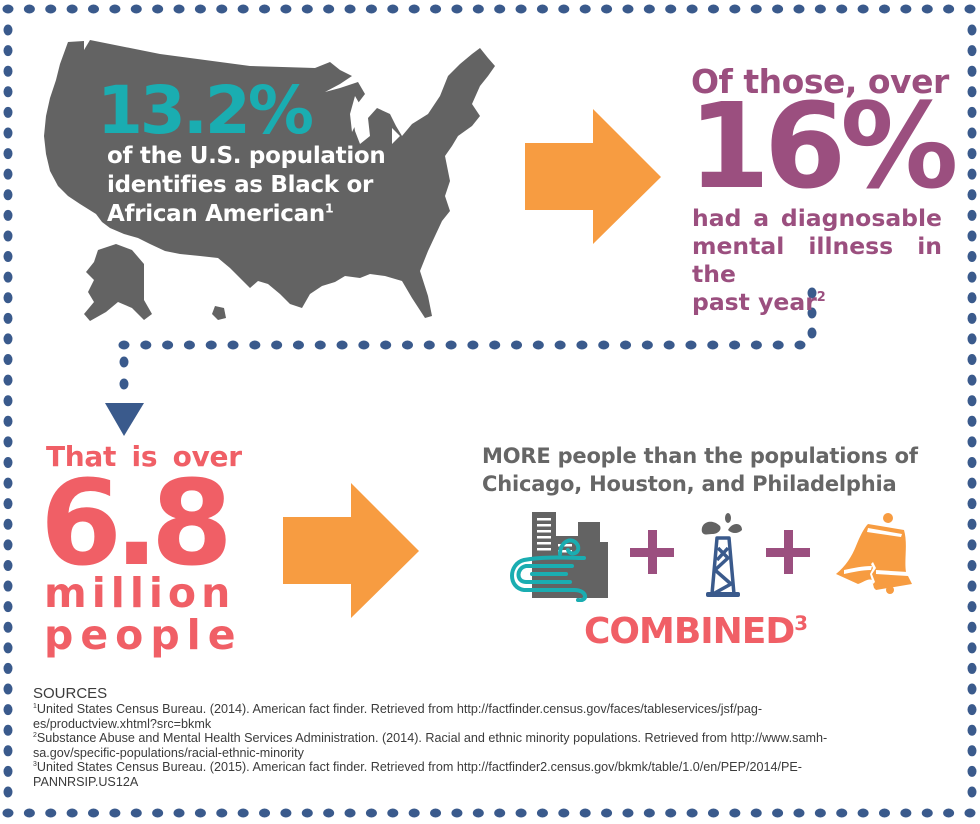  I want to click on caption-line: of the U.S. population, so click(246, 156).